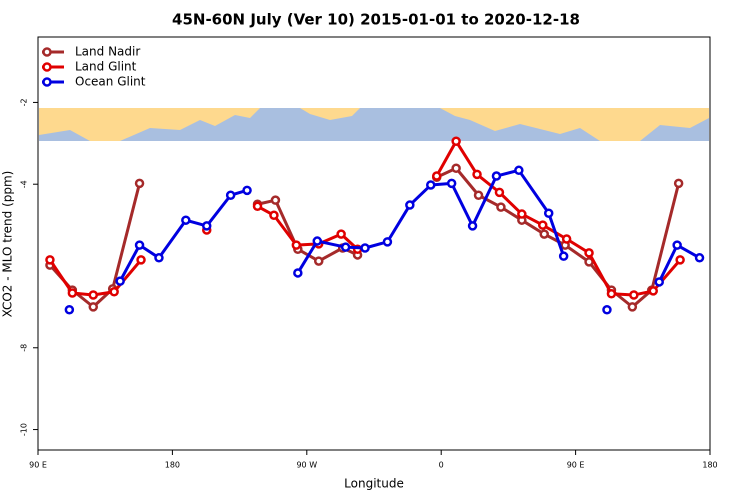 The width and height of the screenshot is (750, 500). I want to click on legend-label: Land Nadir, so click(107, 52).